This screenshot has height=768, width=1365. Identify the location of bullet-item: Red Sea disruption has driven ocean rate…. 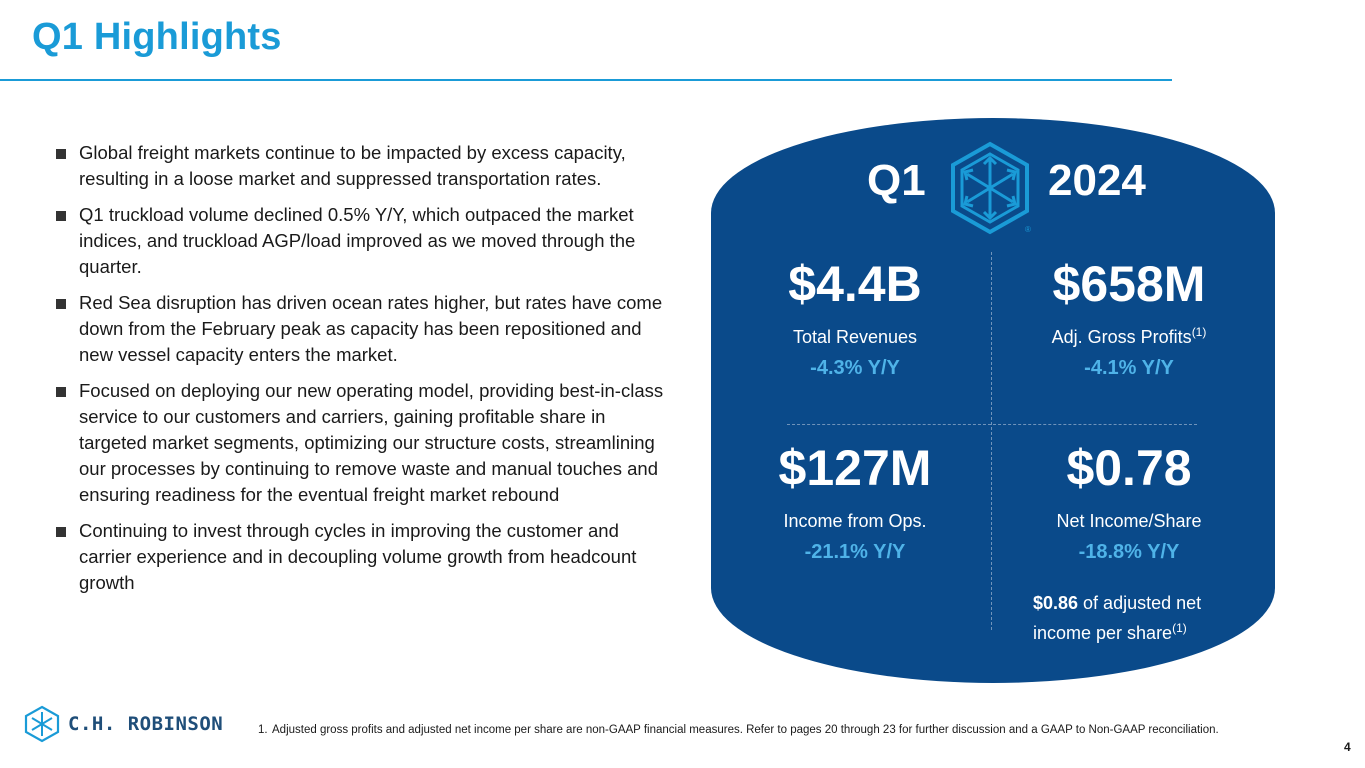
(361, 329).